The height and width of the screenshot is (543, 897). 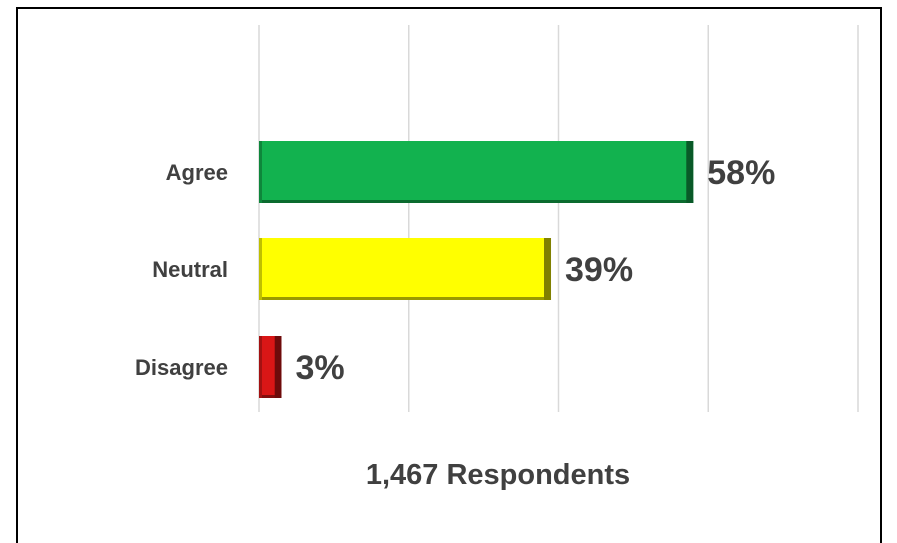 I want to click on bar-neutral, so click(x=405, y=269).